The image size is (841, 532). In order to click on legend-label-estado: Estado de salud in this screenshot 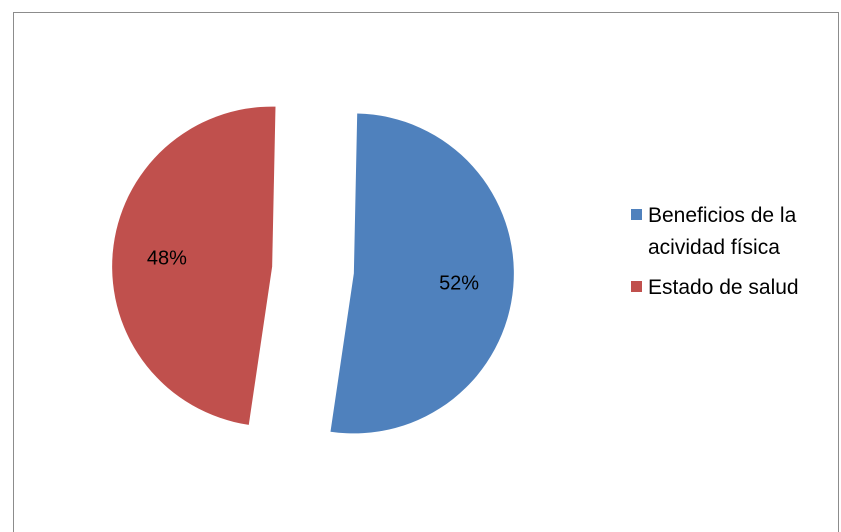, I will do `click(723, 287)`.